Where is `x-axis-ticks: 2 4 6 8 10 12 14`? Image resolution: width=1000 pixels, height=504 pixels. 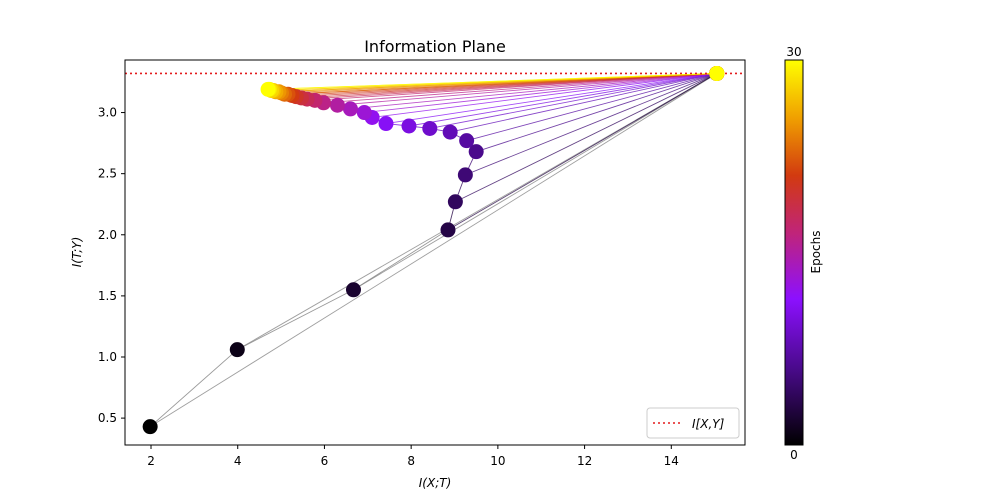
x-axis-ticks: 2 4 6 8 10 12 14 is located at coordinates (413, 456).